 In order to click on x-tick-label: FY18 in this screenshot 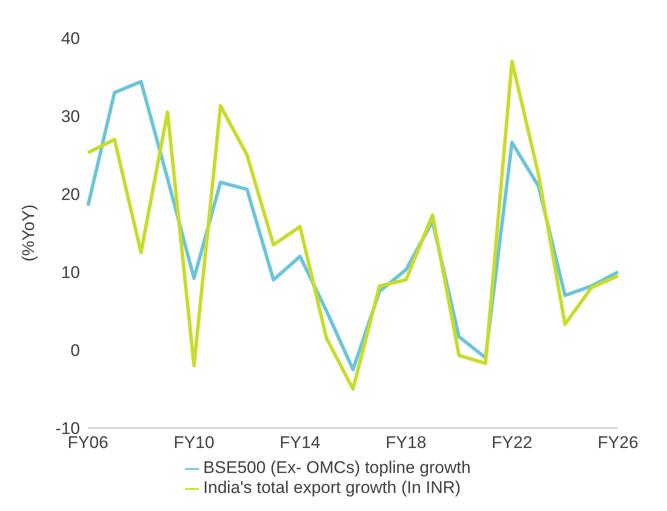, I will do `click(406, 442)`.